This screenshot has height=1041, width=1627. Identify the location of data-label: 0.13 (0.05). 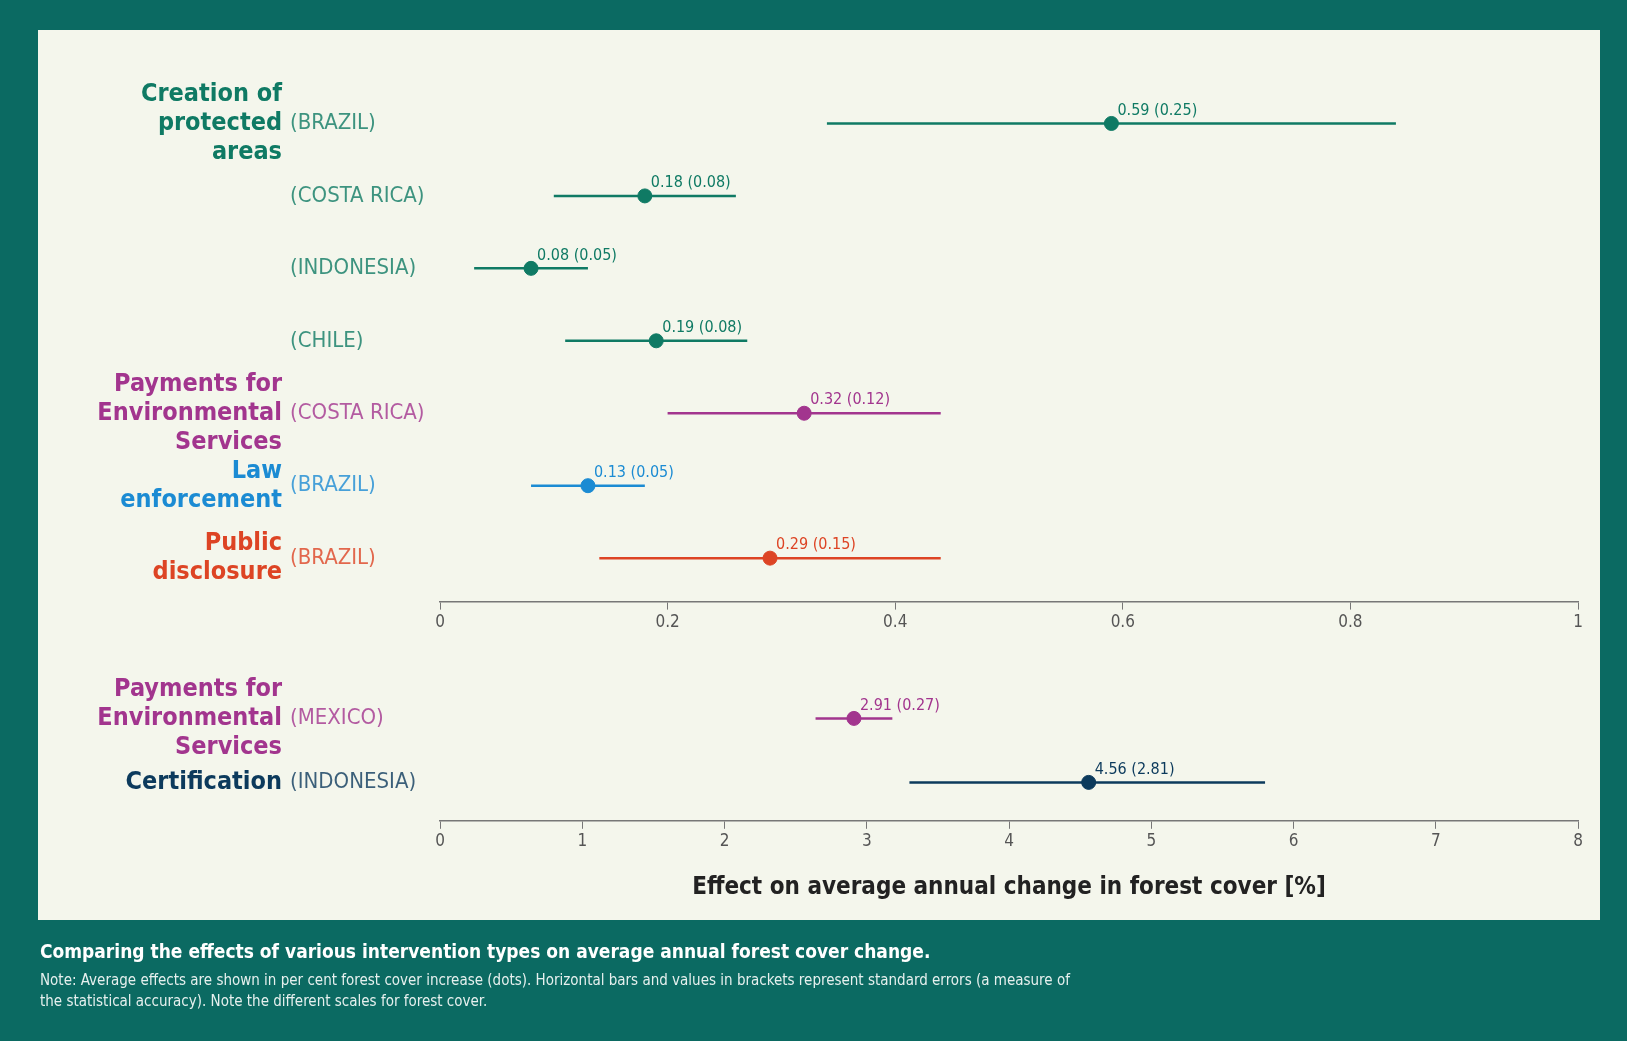
(633, 471).